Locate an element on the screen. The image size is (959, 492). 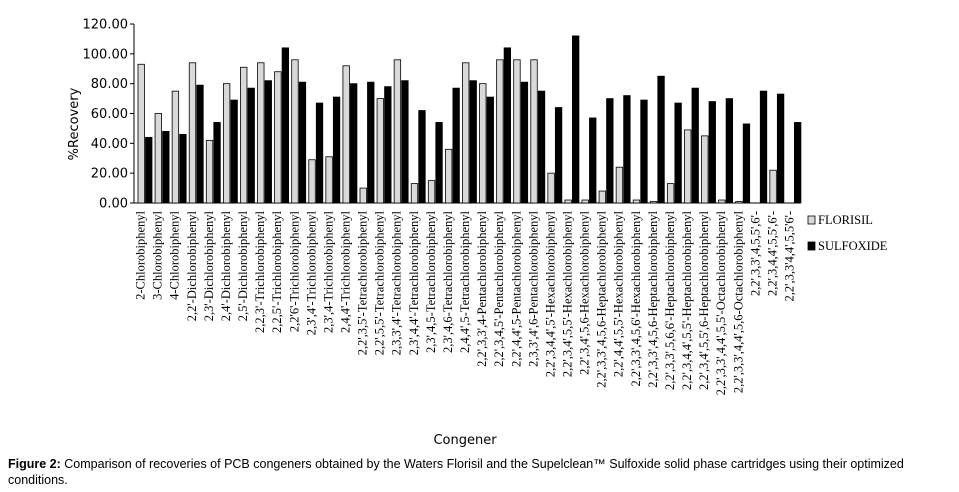
x-category-label: 2,2',3,4',5,5'-Hexachlorobiphenyl is located at coordinates (568, 293).